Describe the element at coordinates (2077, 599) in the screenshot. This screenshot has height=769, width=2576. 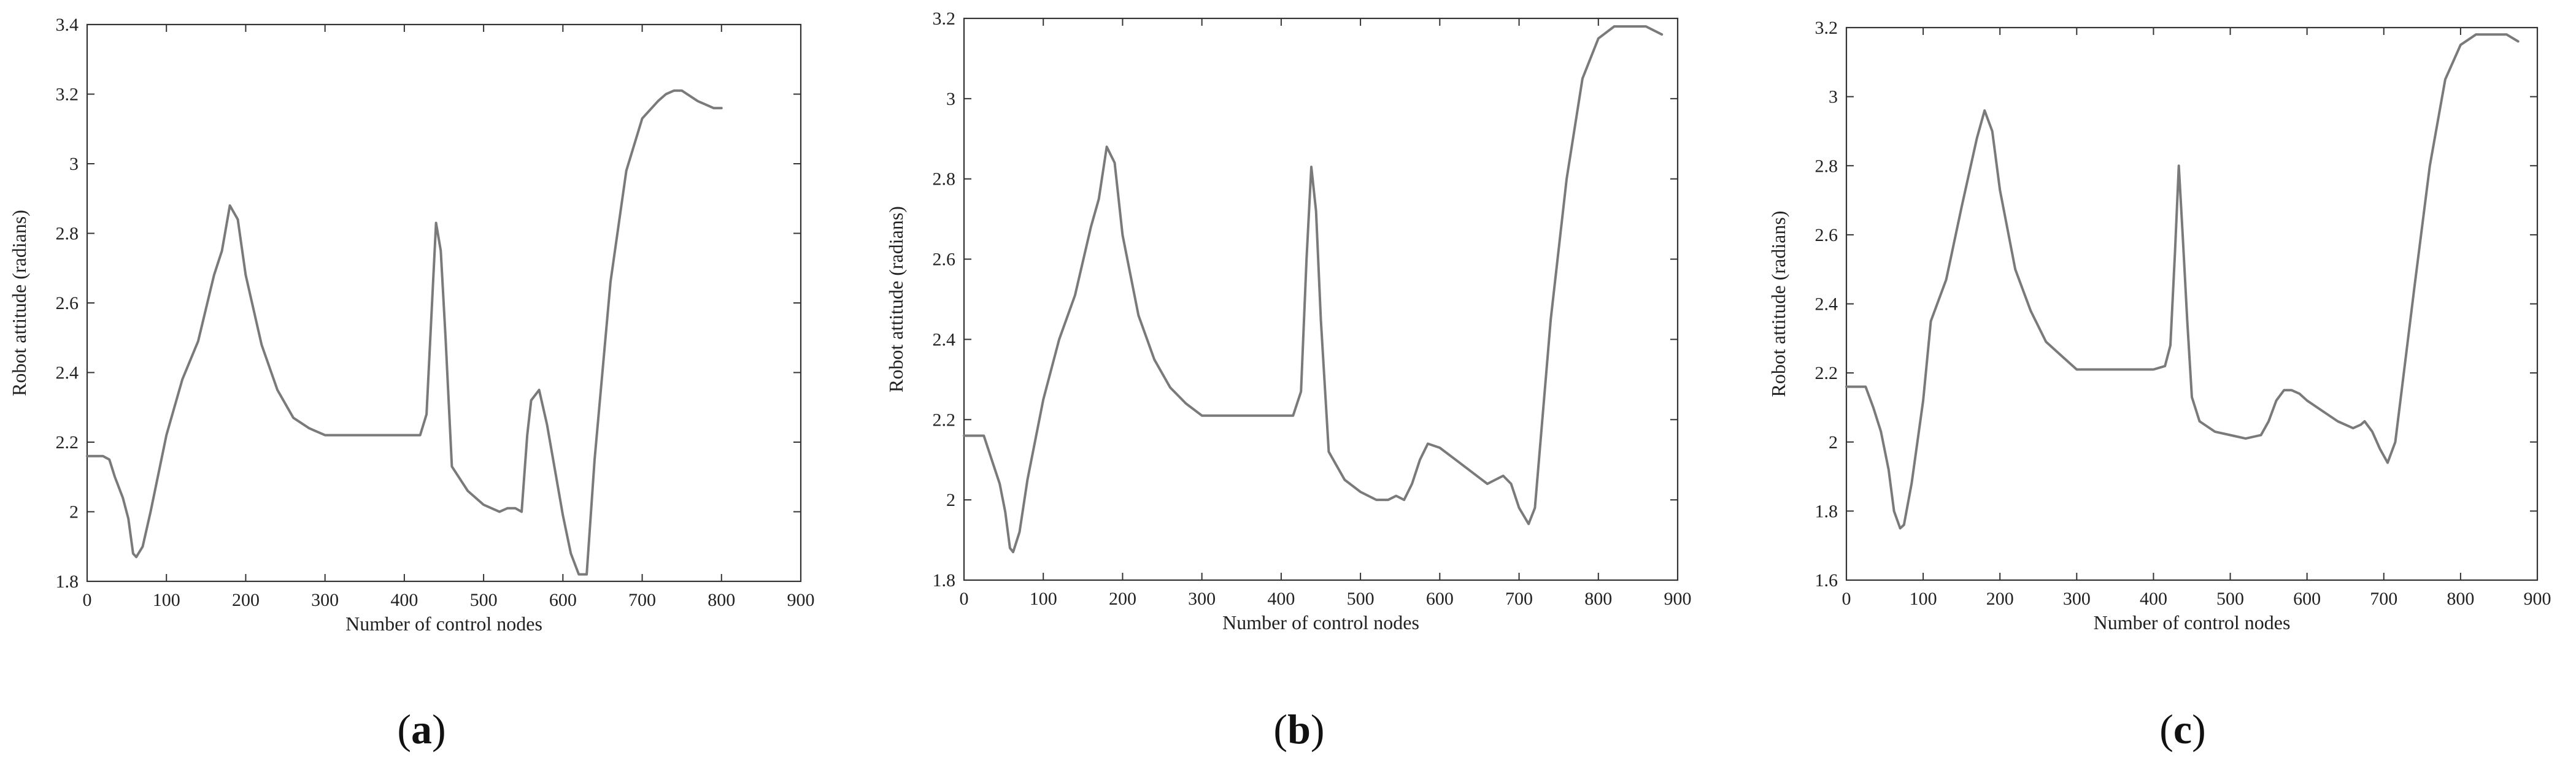
I see `x-tick-label-c-300: 300` at that location.